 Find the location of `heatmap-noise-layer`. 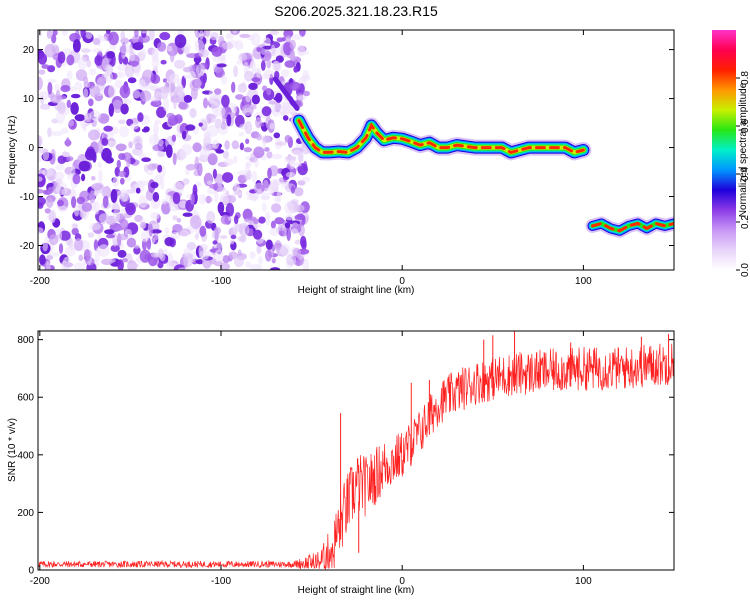

heatmap-noise-layer is located at coordinates (174, 150).